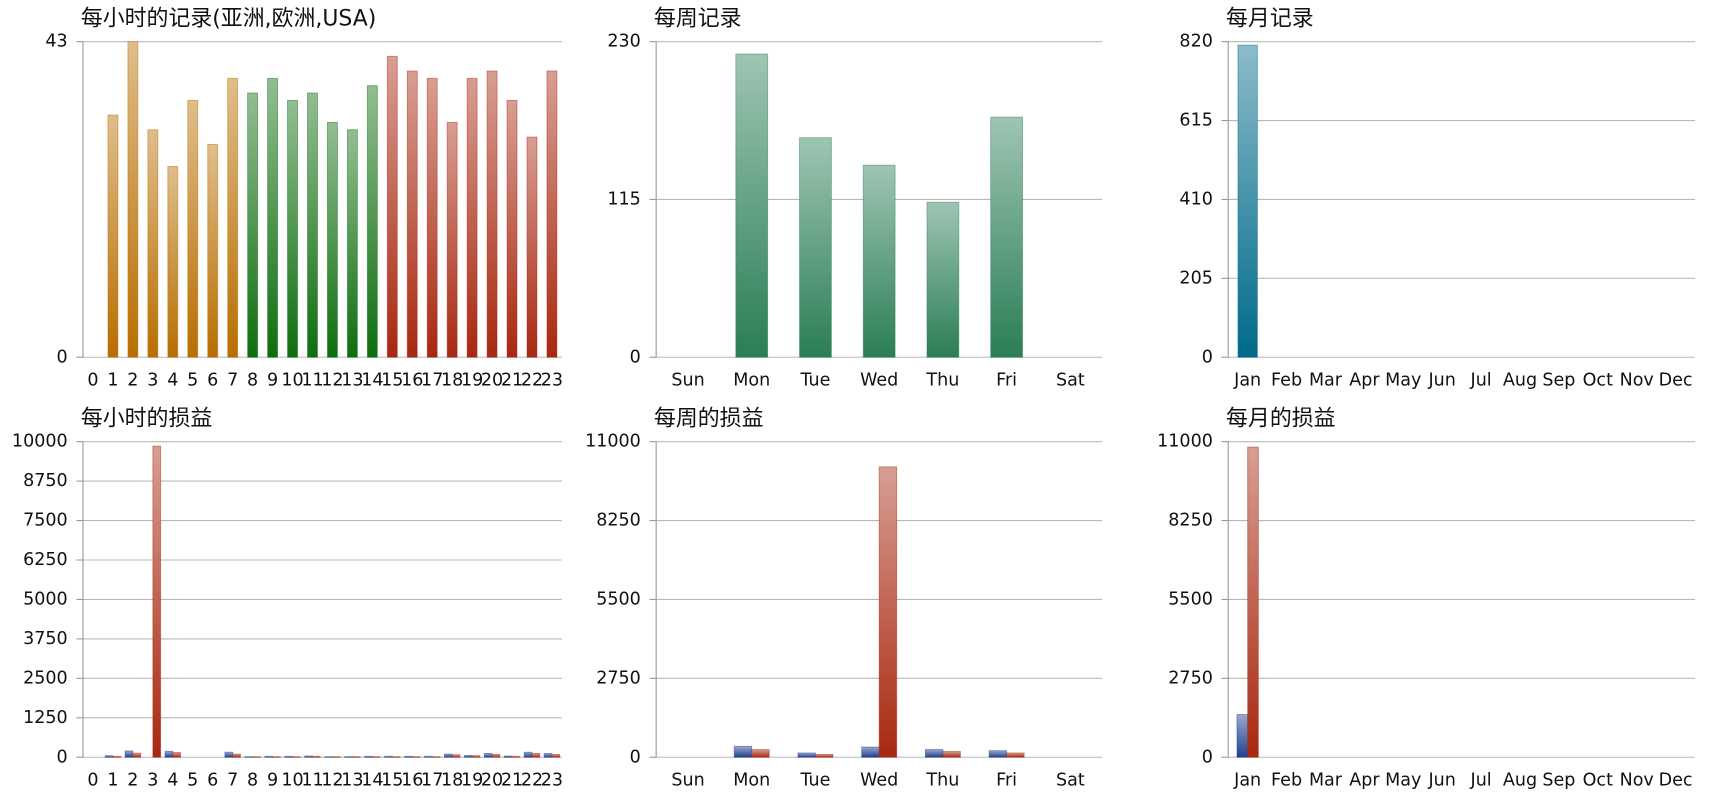 This screenshot has height=800, width=1720. Describe the element at coordinates (192, 780) in the screenshot. I see `x-tick-label: 5` at that location.